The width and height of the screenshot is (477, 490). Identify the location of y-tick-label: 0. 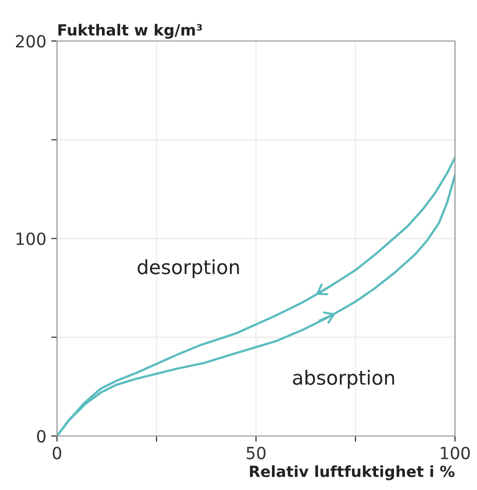
(41, 436).